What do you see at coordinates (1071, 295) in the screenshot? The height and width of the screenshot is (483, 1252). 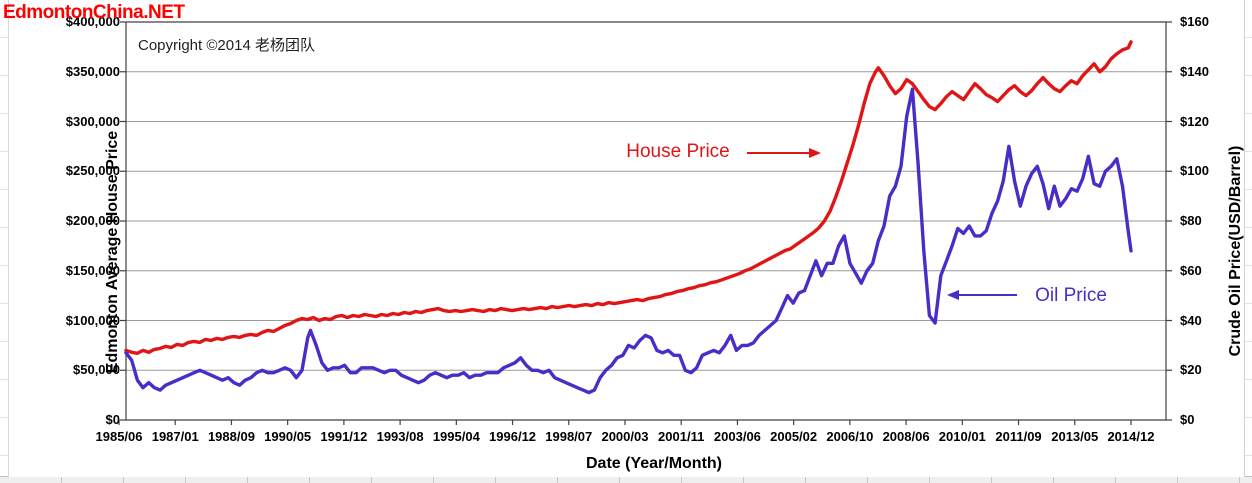 I see `oil-price-annotation-label: Oil Price` at bounding box center [1071, 295].